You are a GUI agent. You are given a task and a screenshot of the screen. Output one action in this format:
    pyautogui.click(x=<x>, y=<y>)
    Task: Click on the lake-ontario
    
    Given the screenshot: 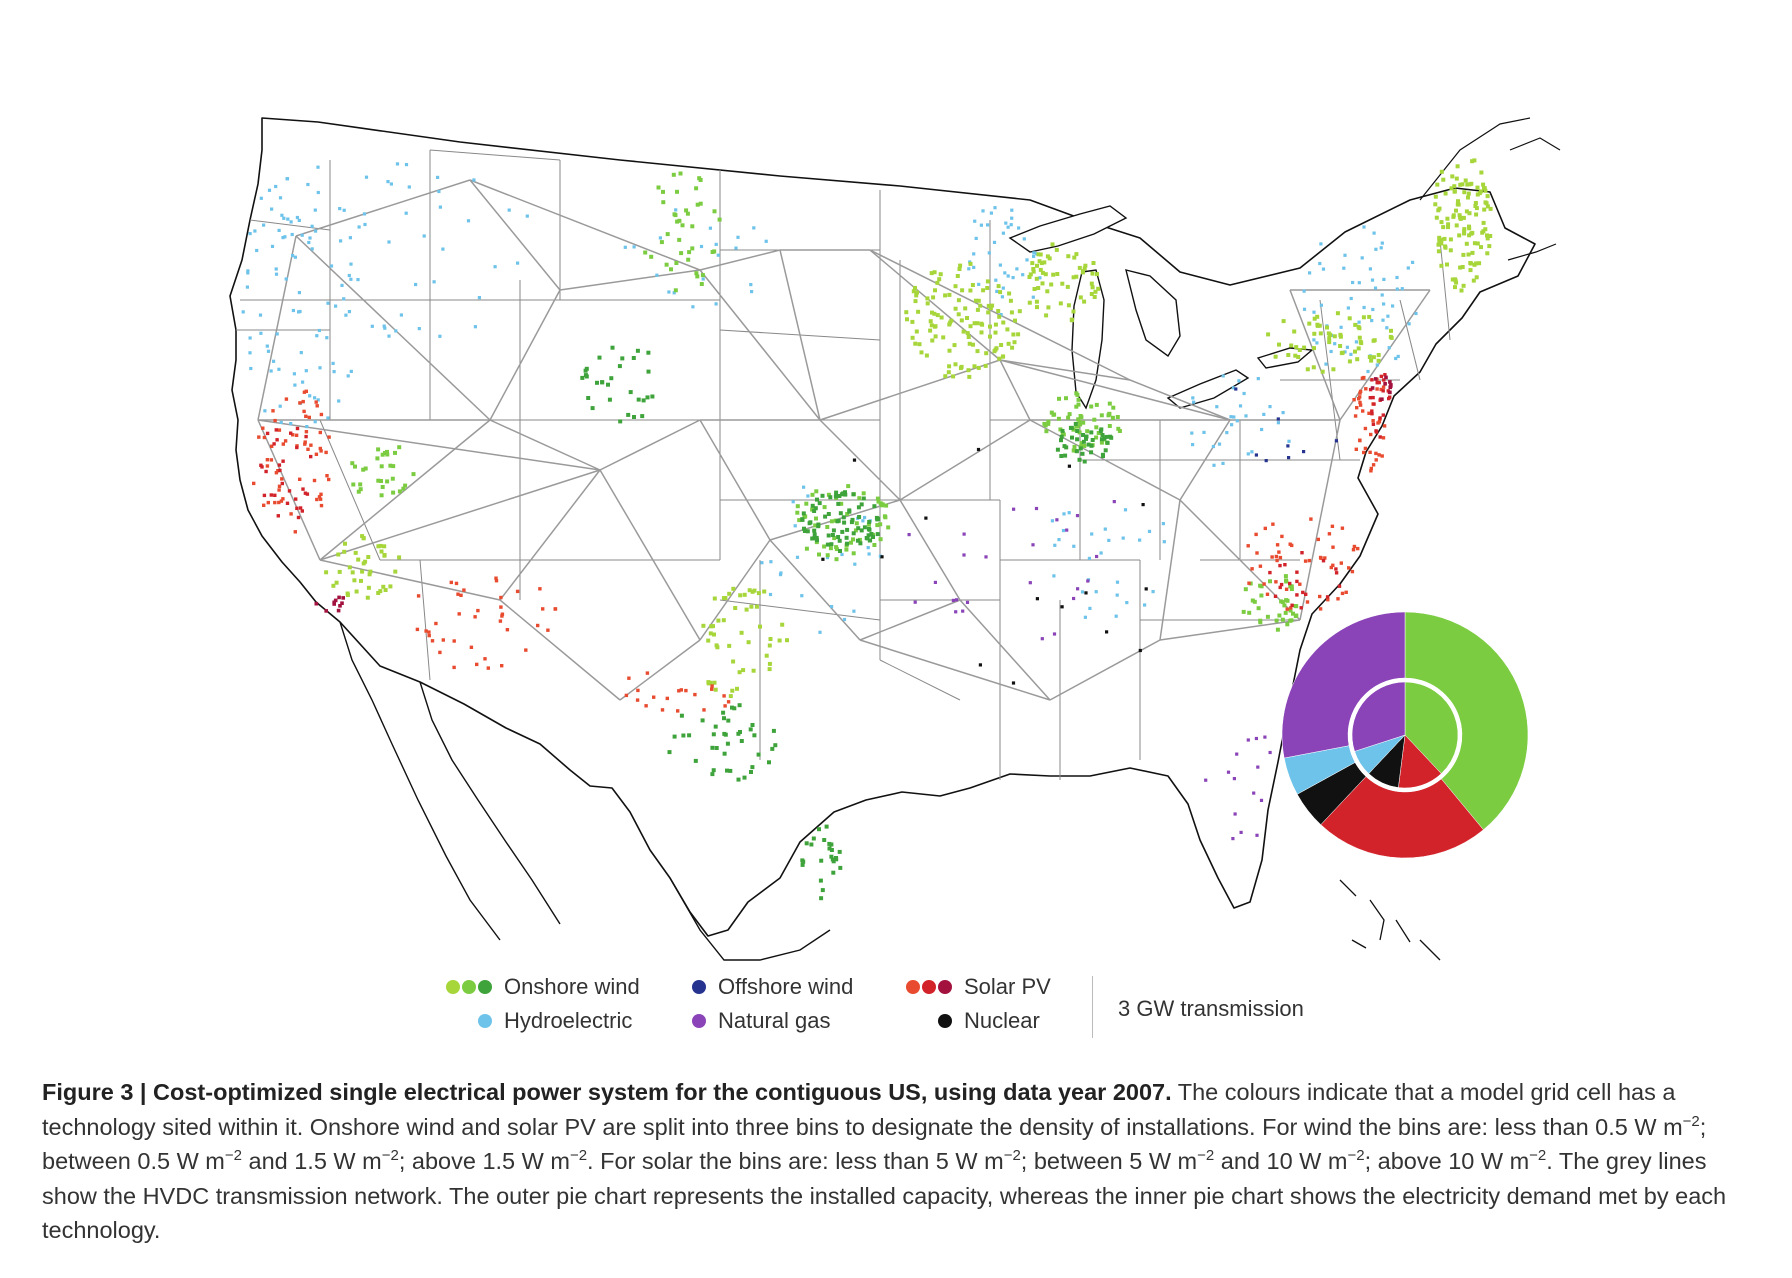 What is the action you would take?
    pyautogui.click(x=1285, y=358)
    